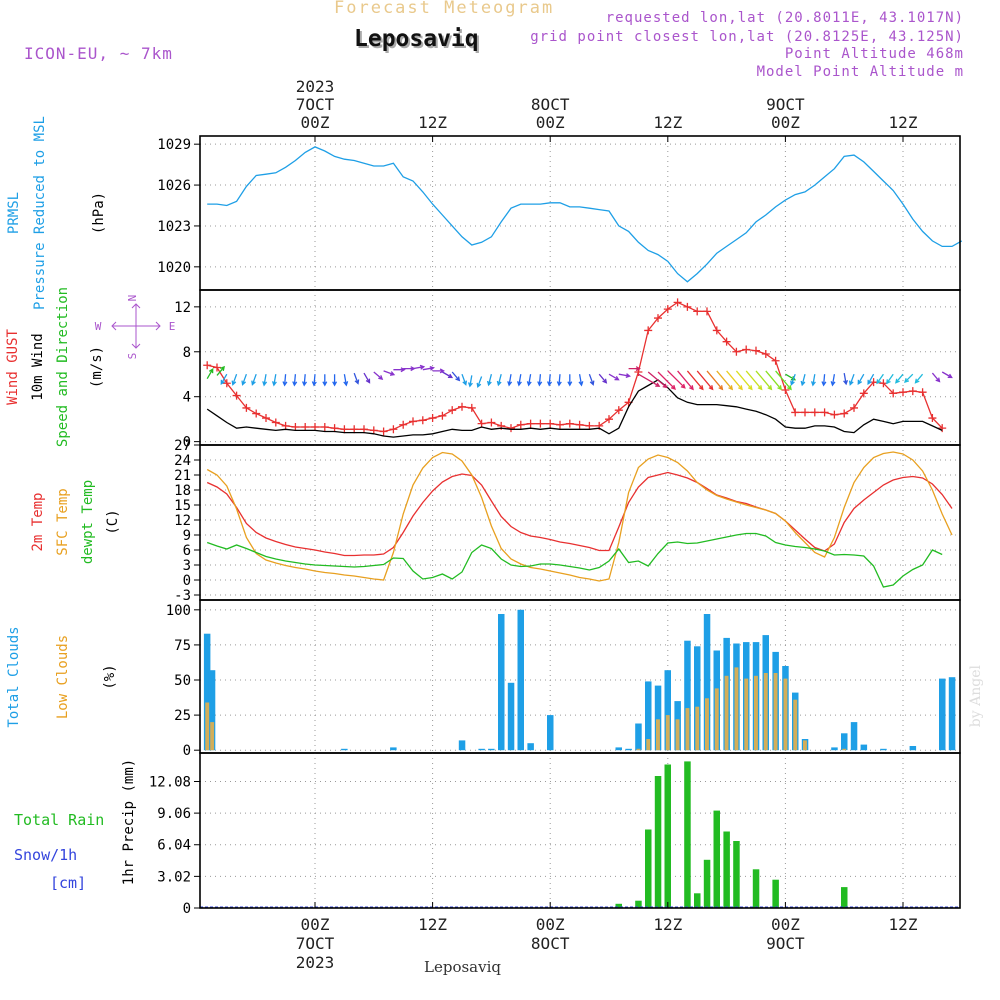 The height and width of the screenshot is (1000, 1000). What do you see at coordinates (462, 967) in the screenshot?
I see `footer-station: Leposaviq` at bounding box center [462, 967].